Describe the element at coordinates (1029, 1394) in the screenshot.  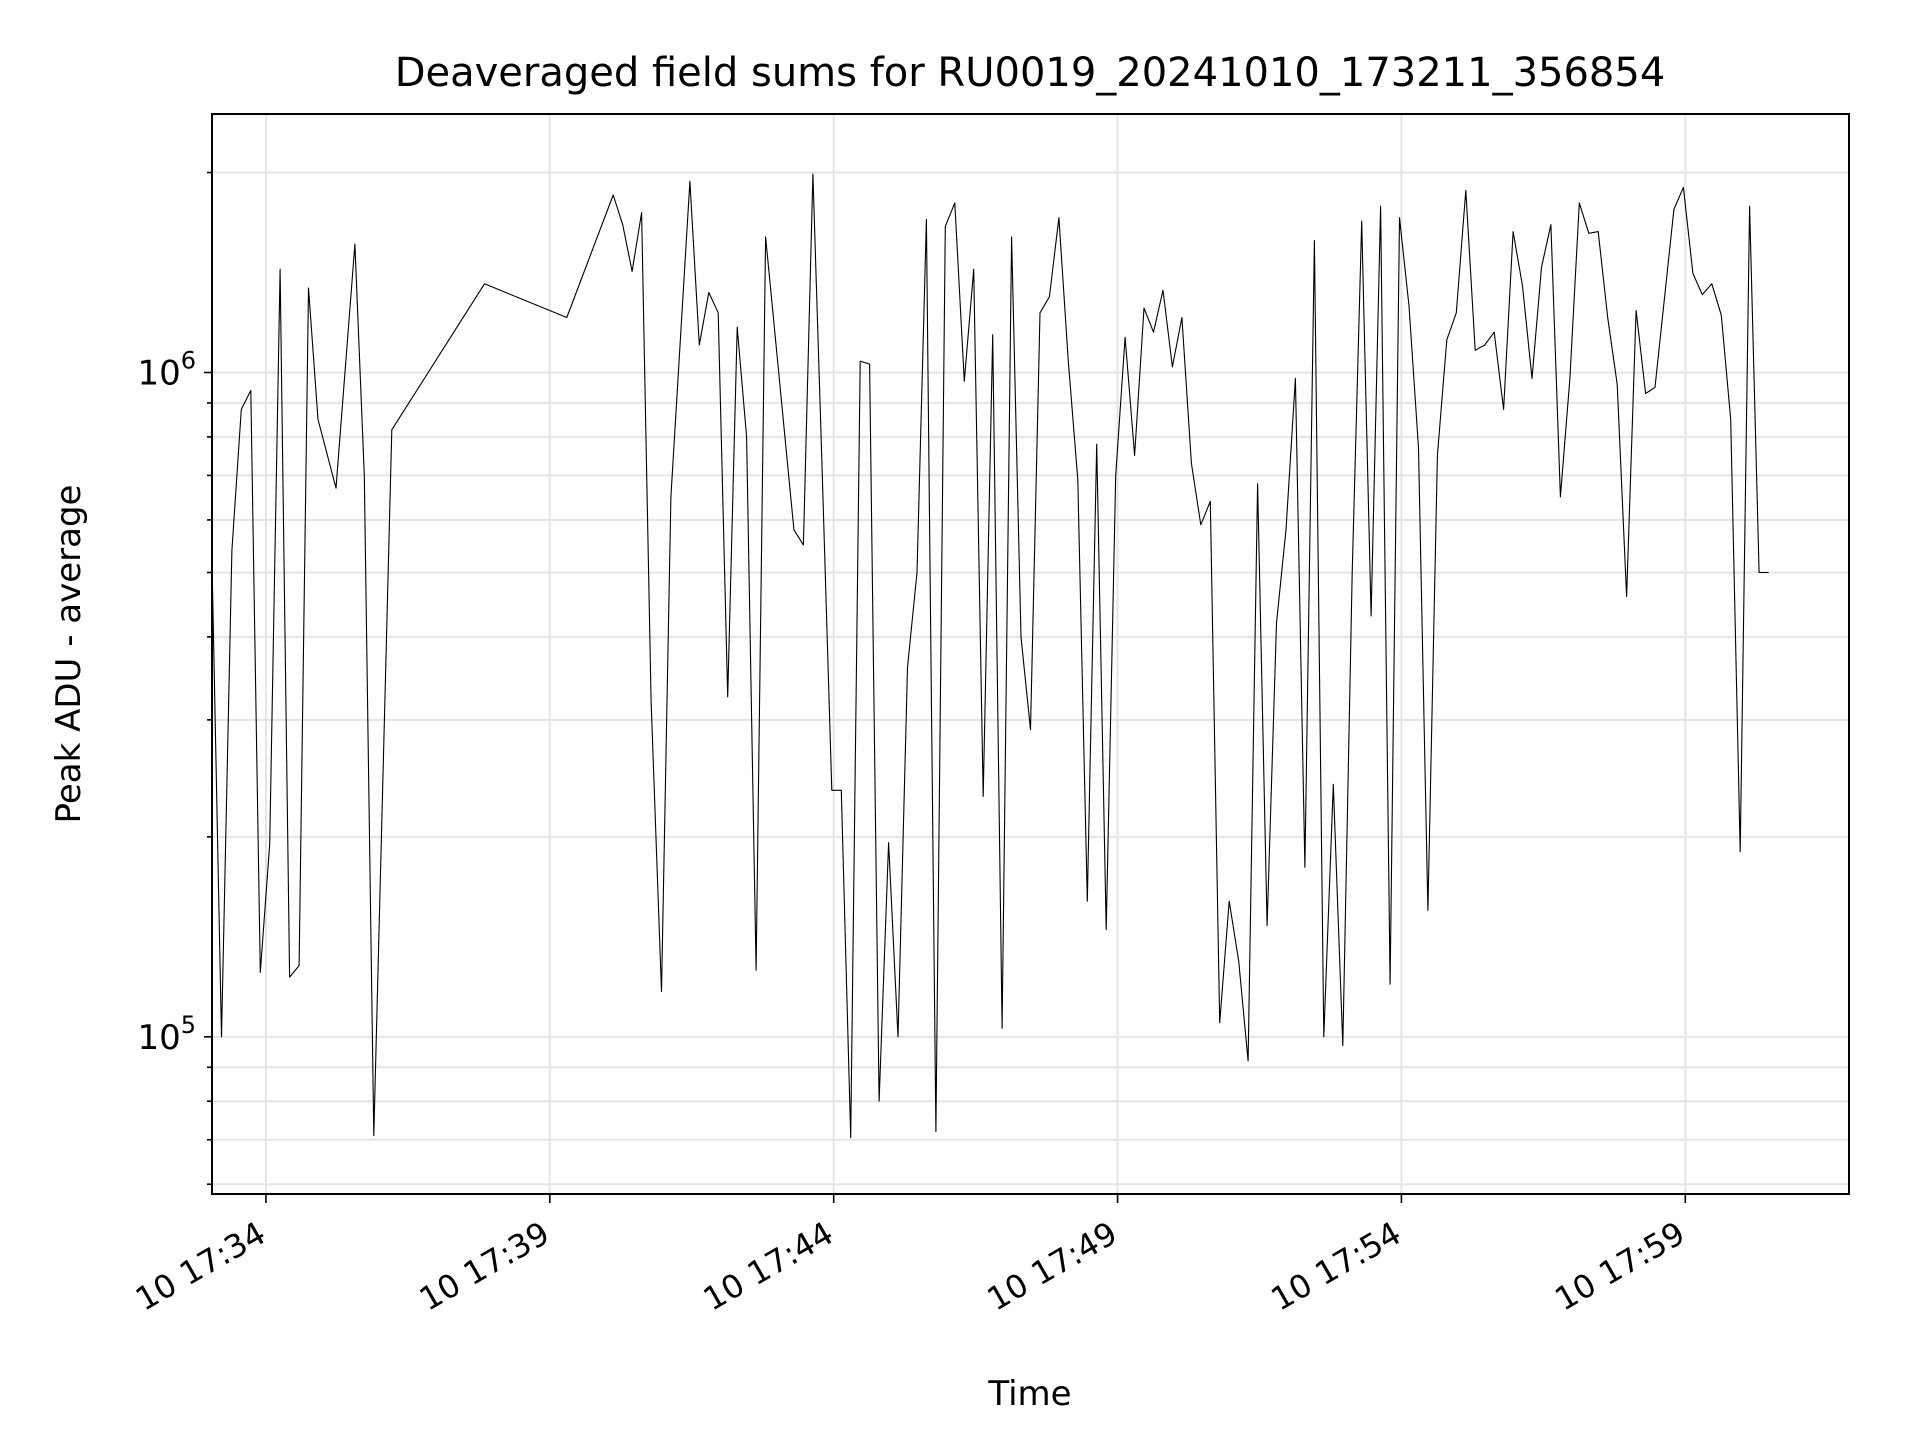
I see `x-axis-label: Time` at that location.